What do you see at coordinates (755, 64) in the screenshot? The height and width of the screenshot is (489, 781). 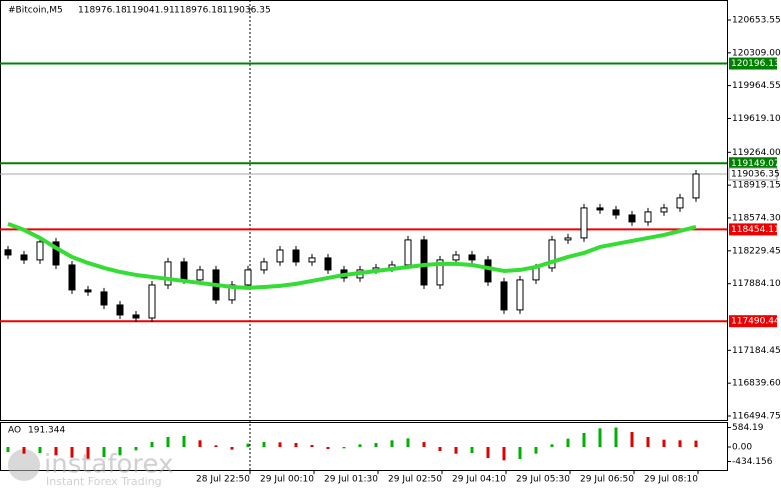 I see `level-label: 120196.13` at bounding box center [755, 64].